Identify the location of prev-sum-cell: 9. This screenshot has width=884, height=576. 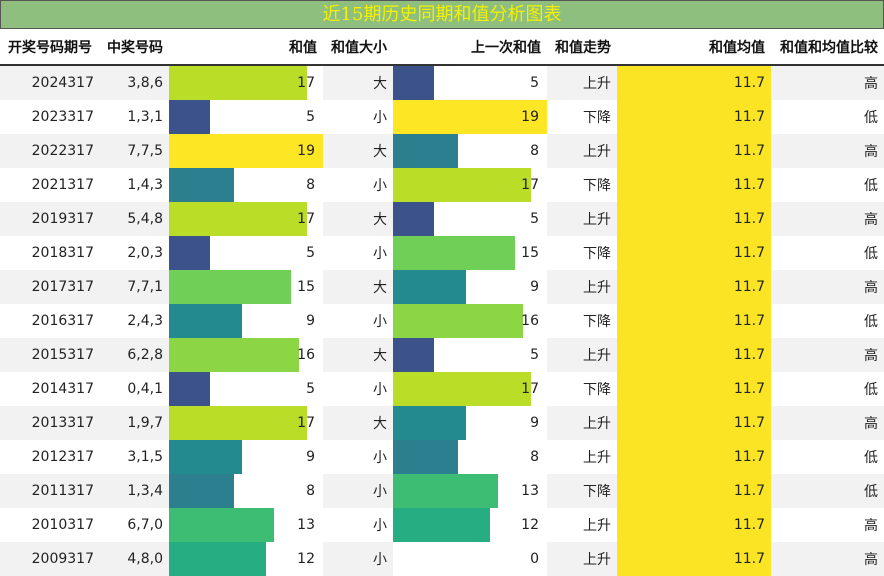
(470, 423).